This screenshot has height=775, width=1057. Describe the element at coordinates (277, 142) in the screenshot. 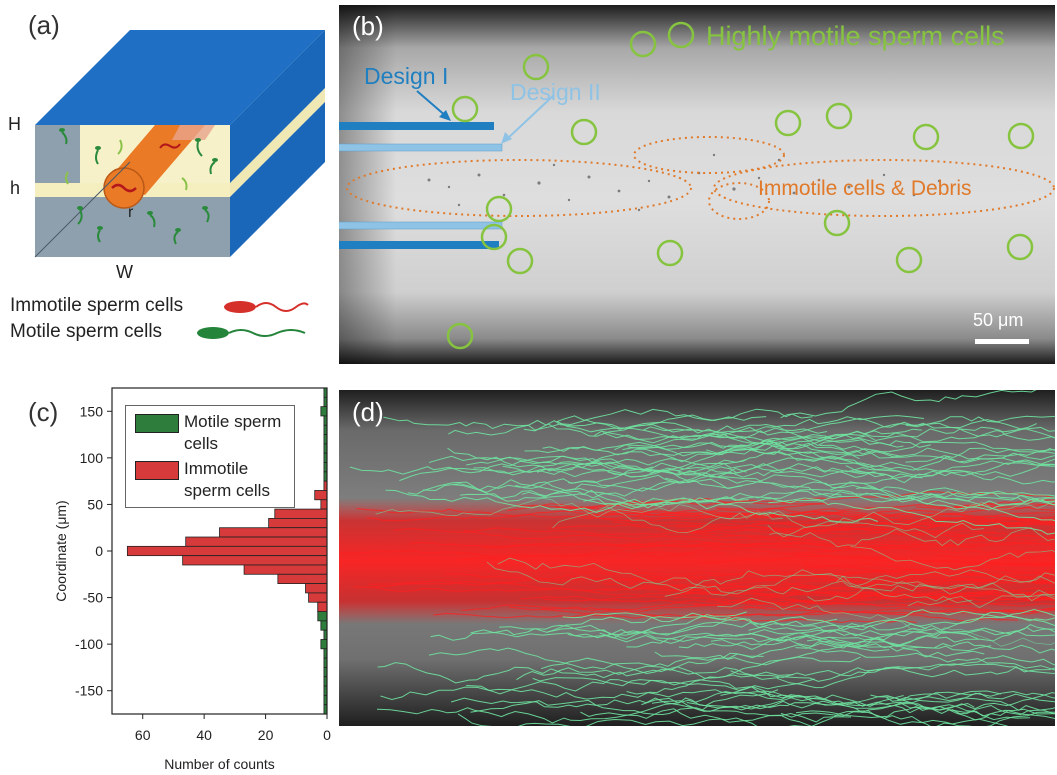

I see `box-right-layer` at that location.